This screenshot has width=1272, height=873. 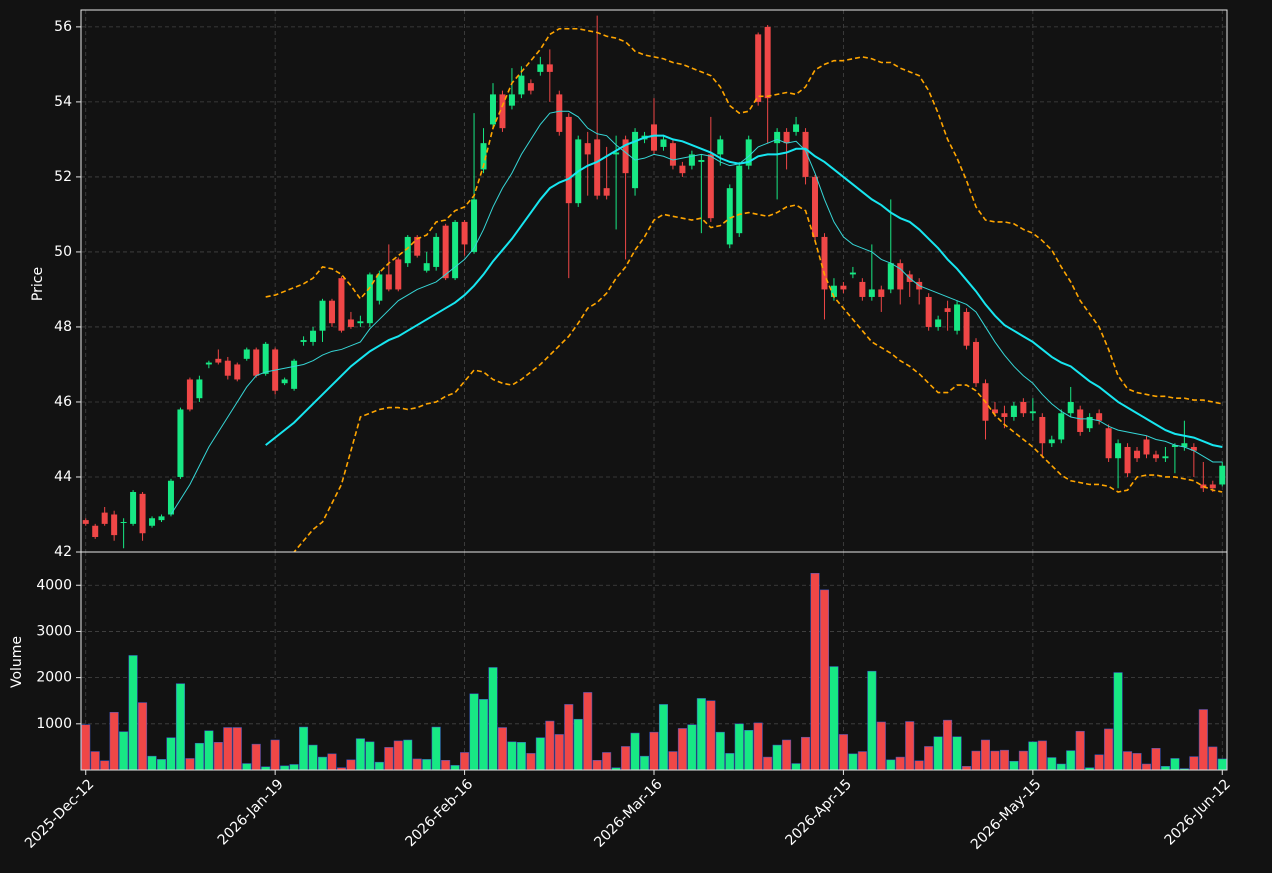 I want to click on y-tick-label: 1000, so click(x=54, y=724).